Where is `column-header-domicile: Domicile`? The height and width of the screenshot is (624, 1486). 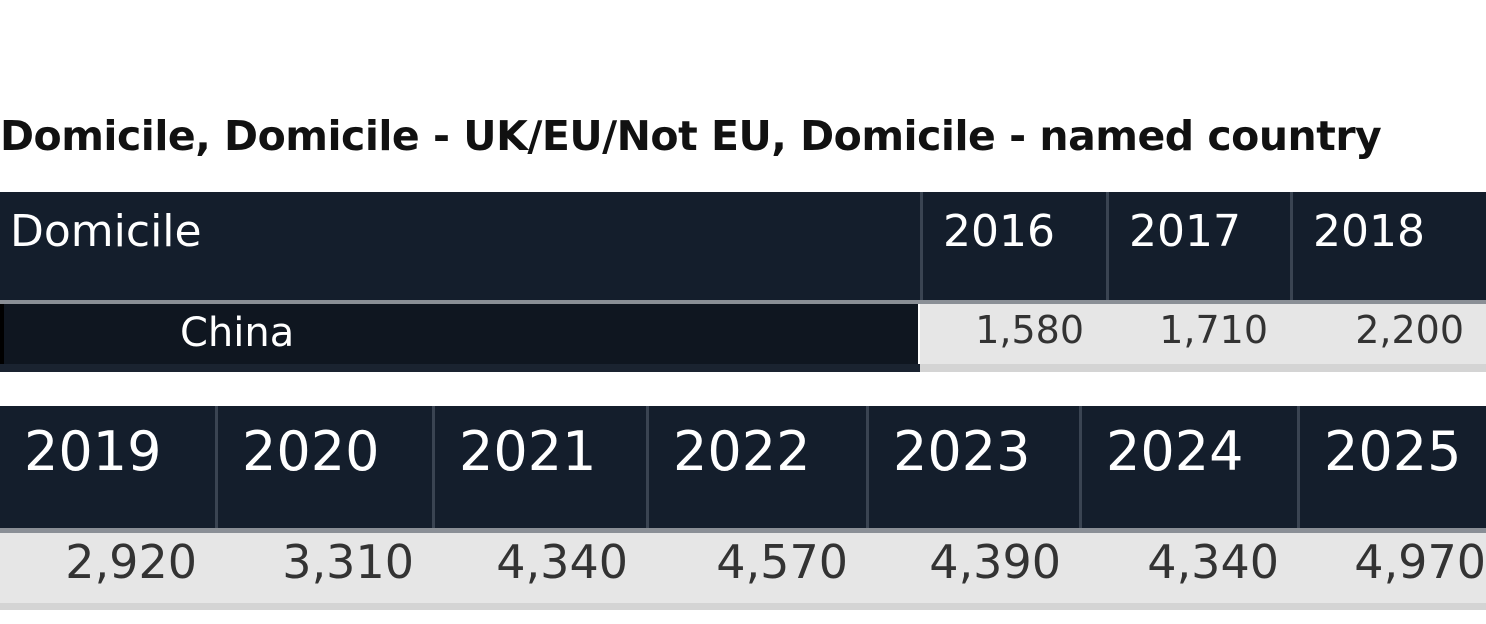
column-header-domicile: Domicile is located at coordinates (460, 246).